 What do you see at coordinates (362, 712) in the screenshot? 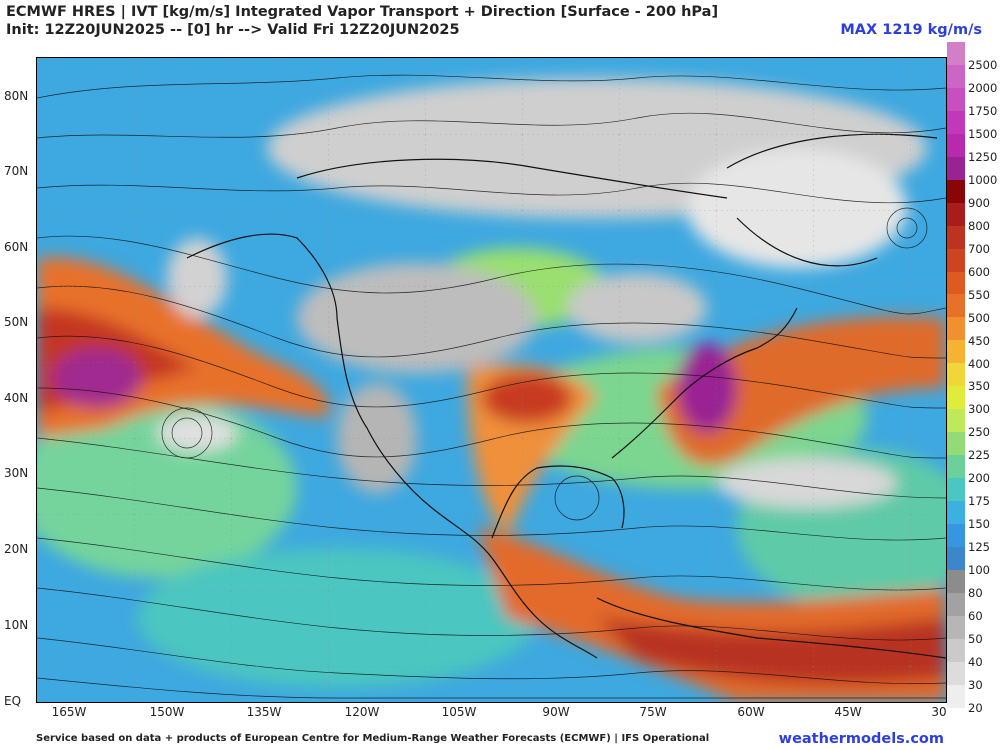
I see `lon-label-120w: 120W` at bounding box center [362, 712].